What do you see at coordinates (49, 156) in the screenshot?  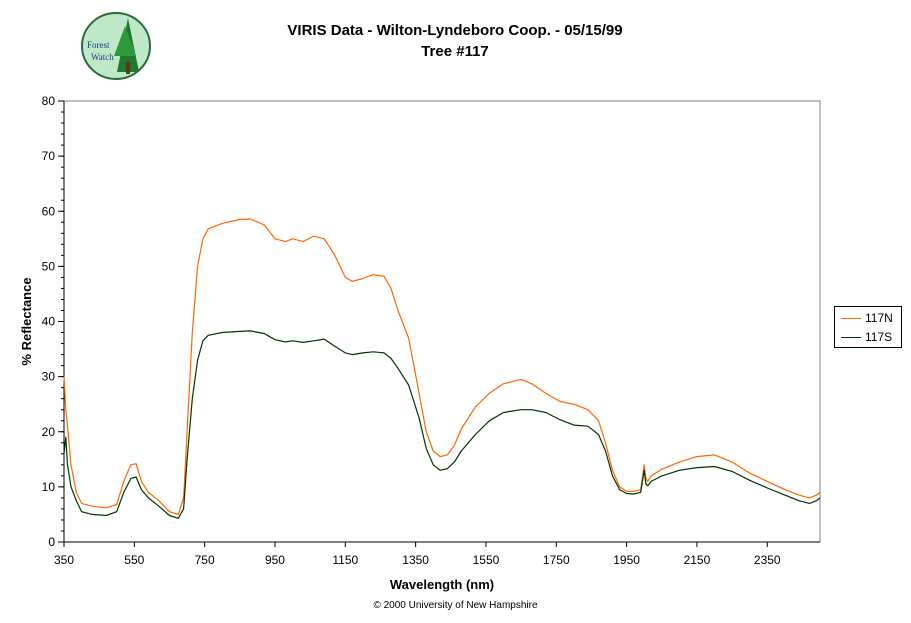 I see `y-tick-label: 70` at bounding box center [49, 156].